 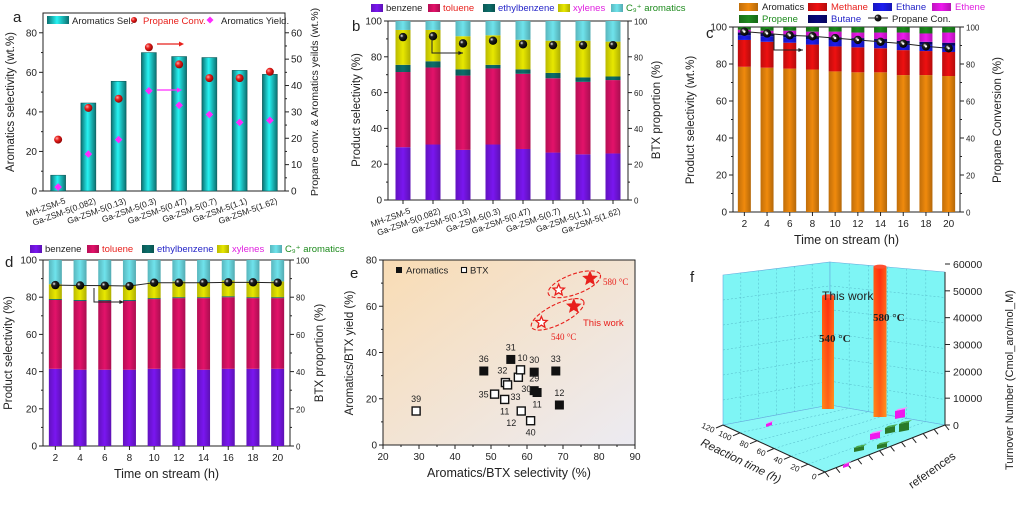 What do you see at coordinates (379, 201) in the screenshot?
I see `panel-b-y-tick-label: 0` at bounding box center [379, 201].